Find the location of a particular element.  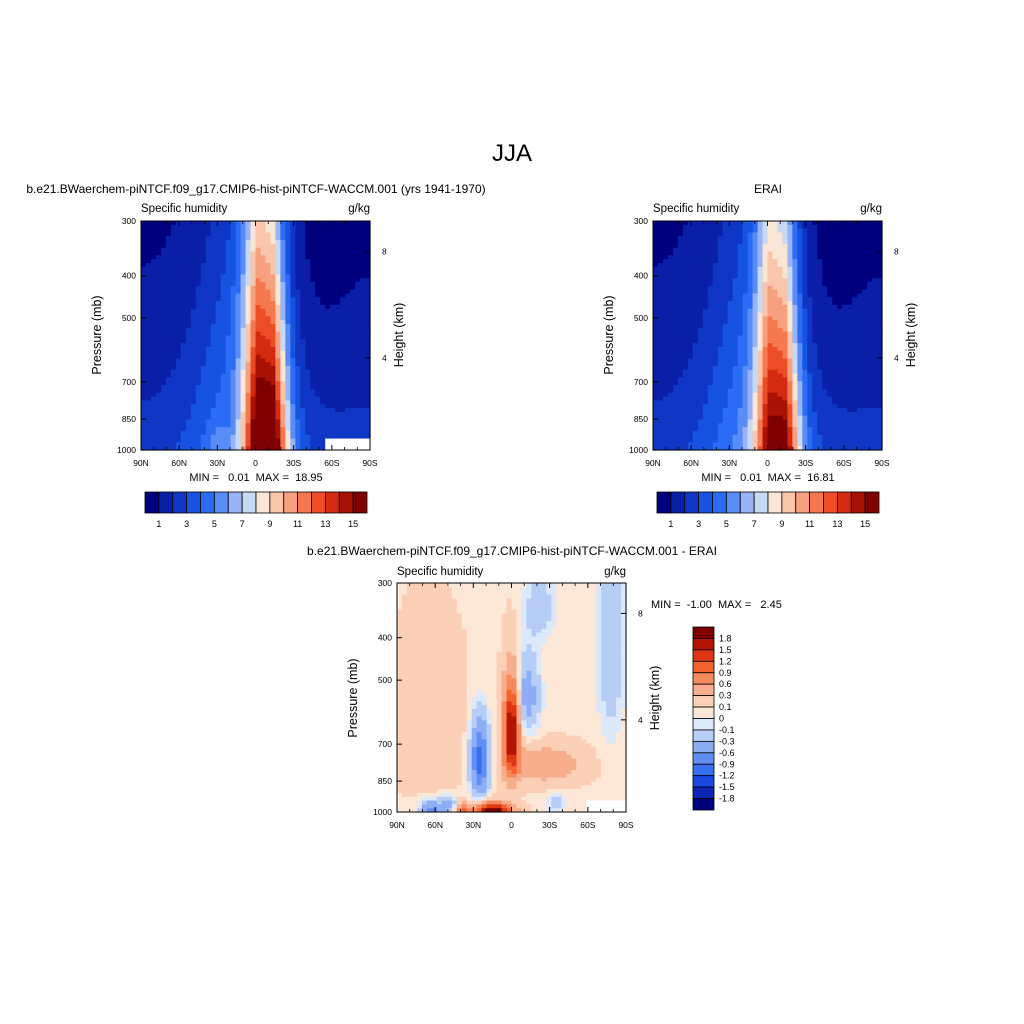

x-tick-label: 90S is located at coordinates (625, 825).